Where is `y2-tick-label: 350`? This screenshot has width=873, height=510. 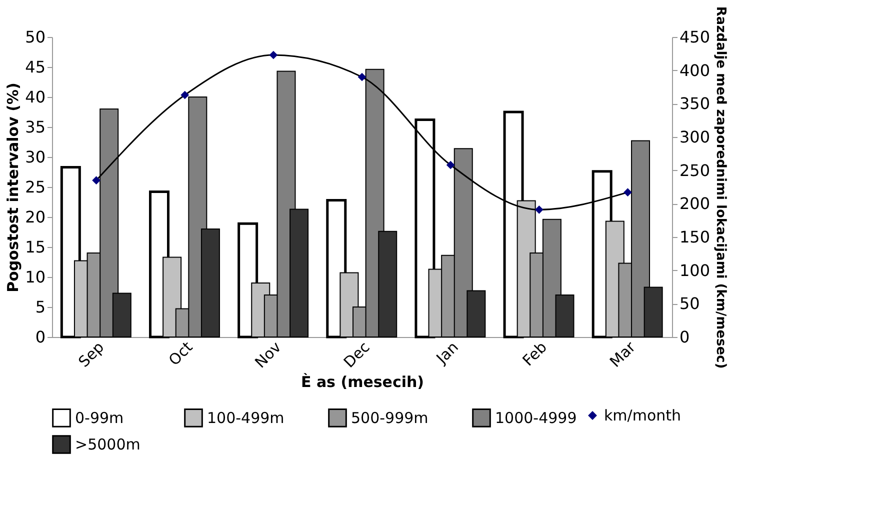
y2-tick-label: 350 is located at coordinates (695, 104).